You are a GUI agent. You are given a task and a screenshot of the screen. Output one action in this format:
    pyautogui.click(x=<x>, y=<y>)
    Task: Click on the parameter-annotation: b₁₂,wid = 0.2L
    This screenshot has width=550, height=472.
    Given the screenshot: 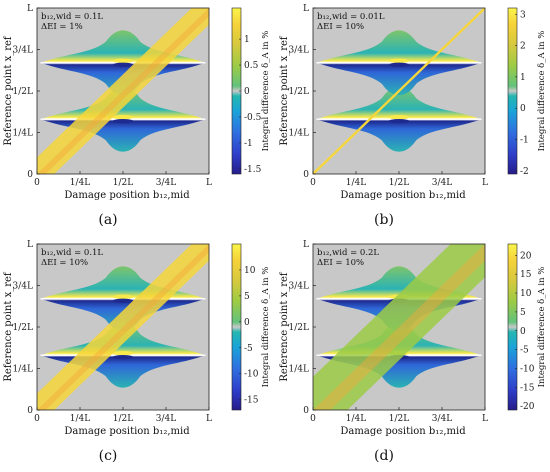 What is the action you would take?
    pyautogui.click(x=348, y=253)
    